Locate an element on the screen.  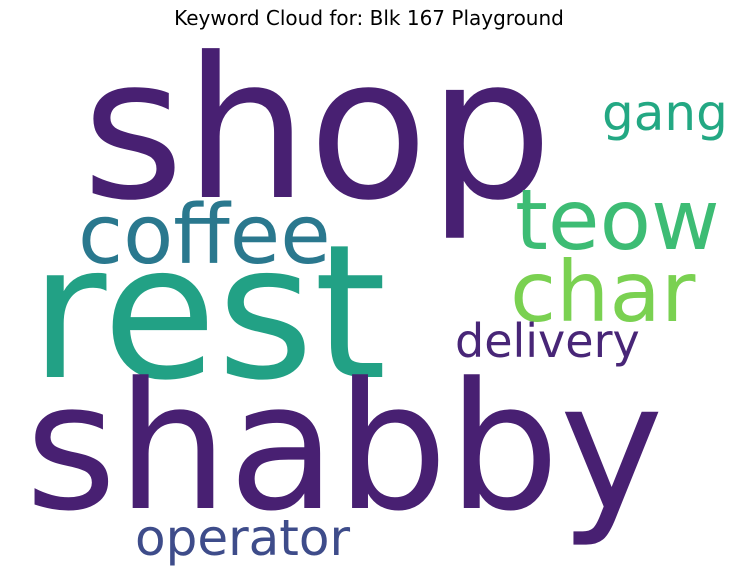
word-coffee: coffee is located at coordinates (204, 235).